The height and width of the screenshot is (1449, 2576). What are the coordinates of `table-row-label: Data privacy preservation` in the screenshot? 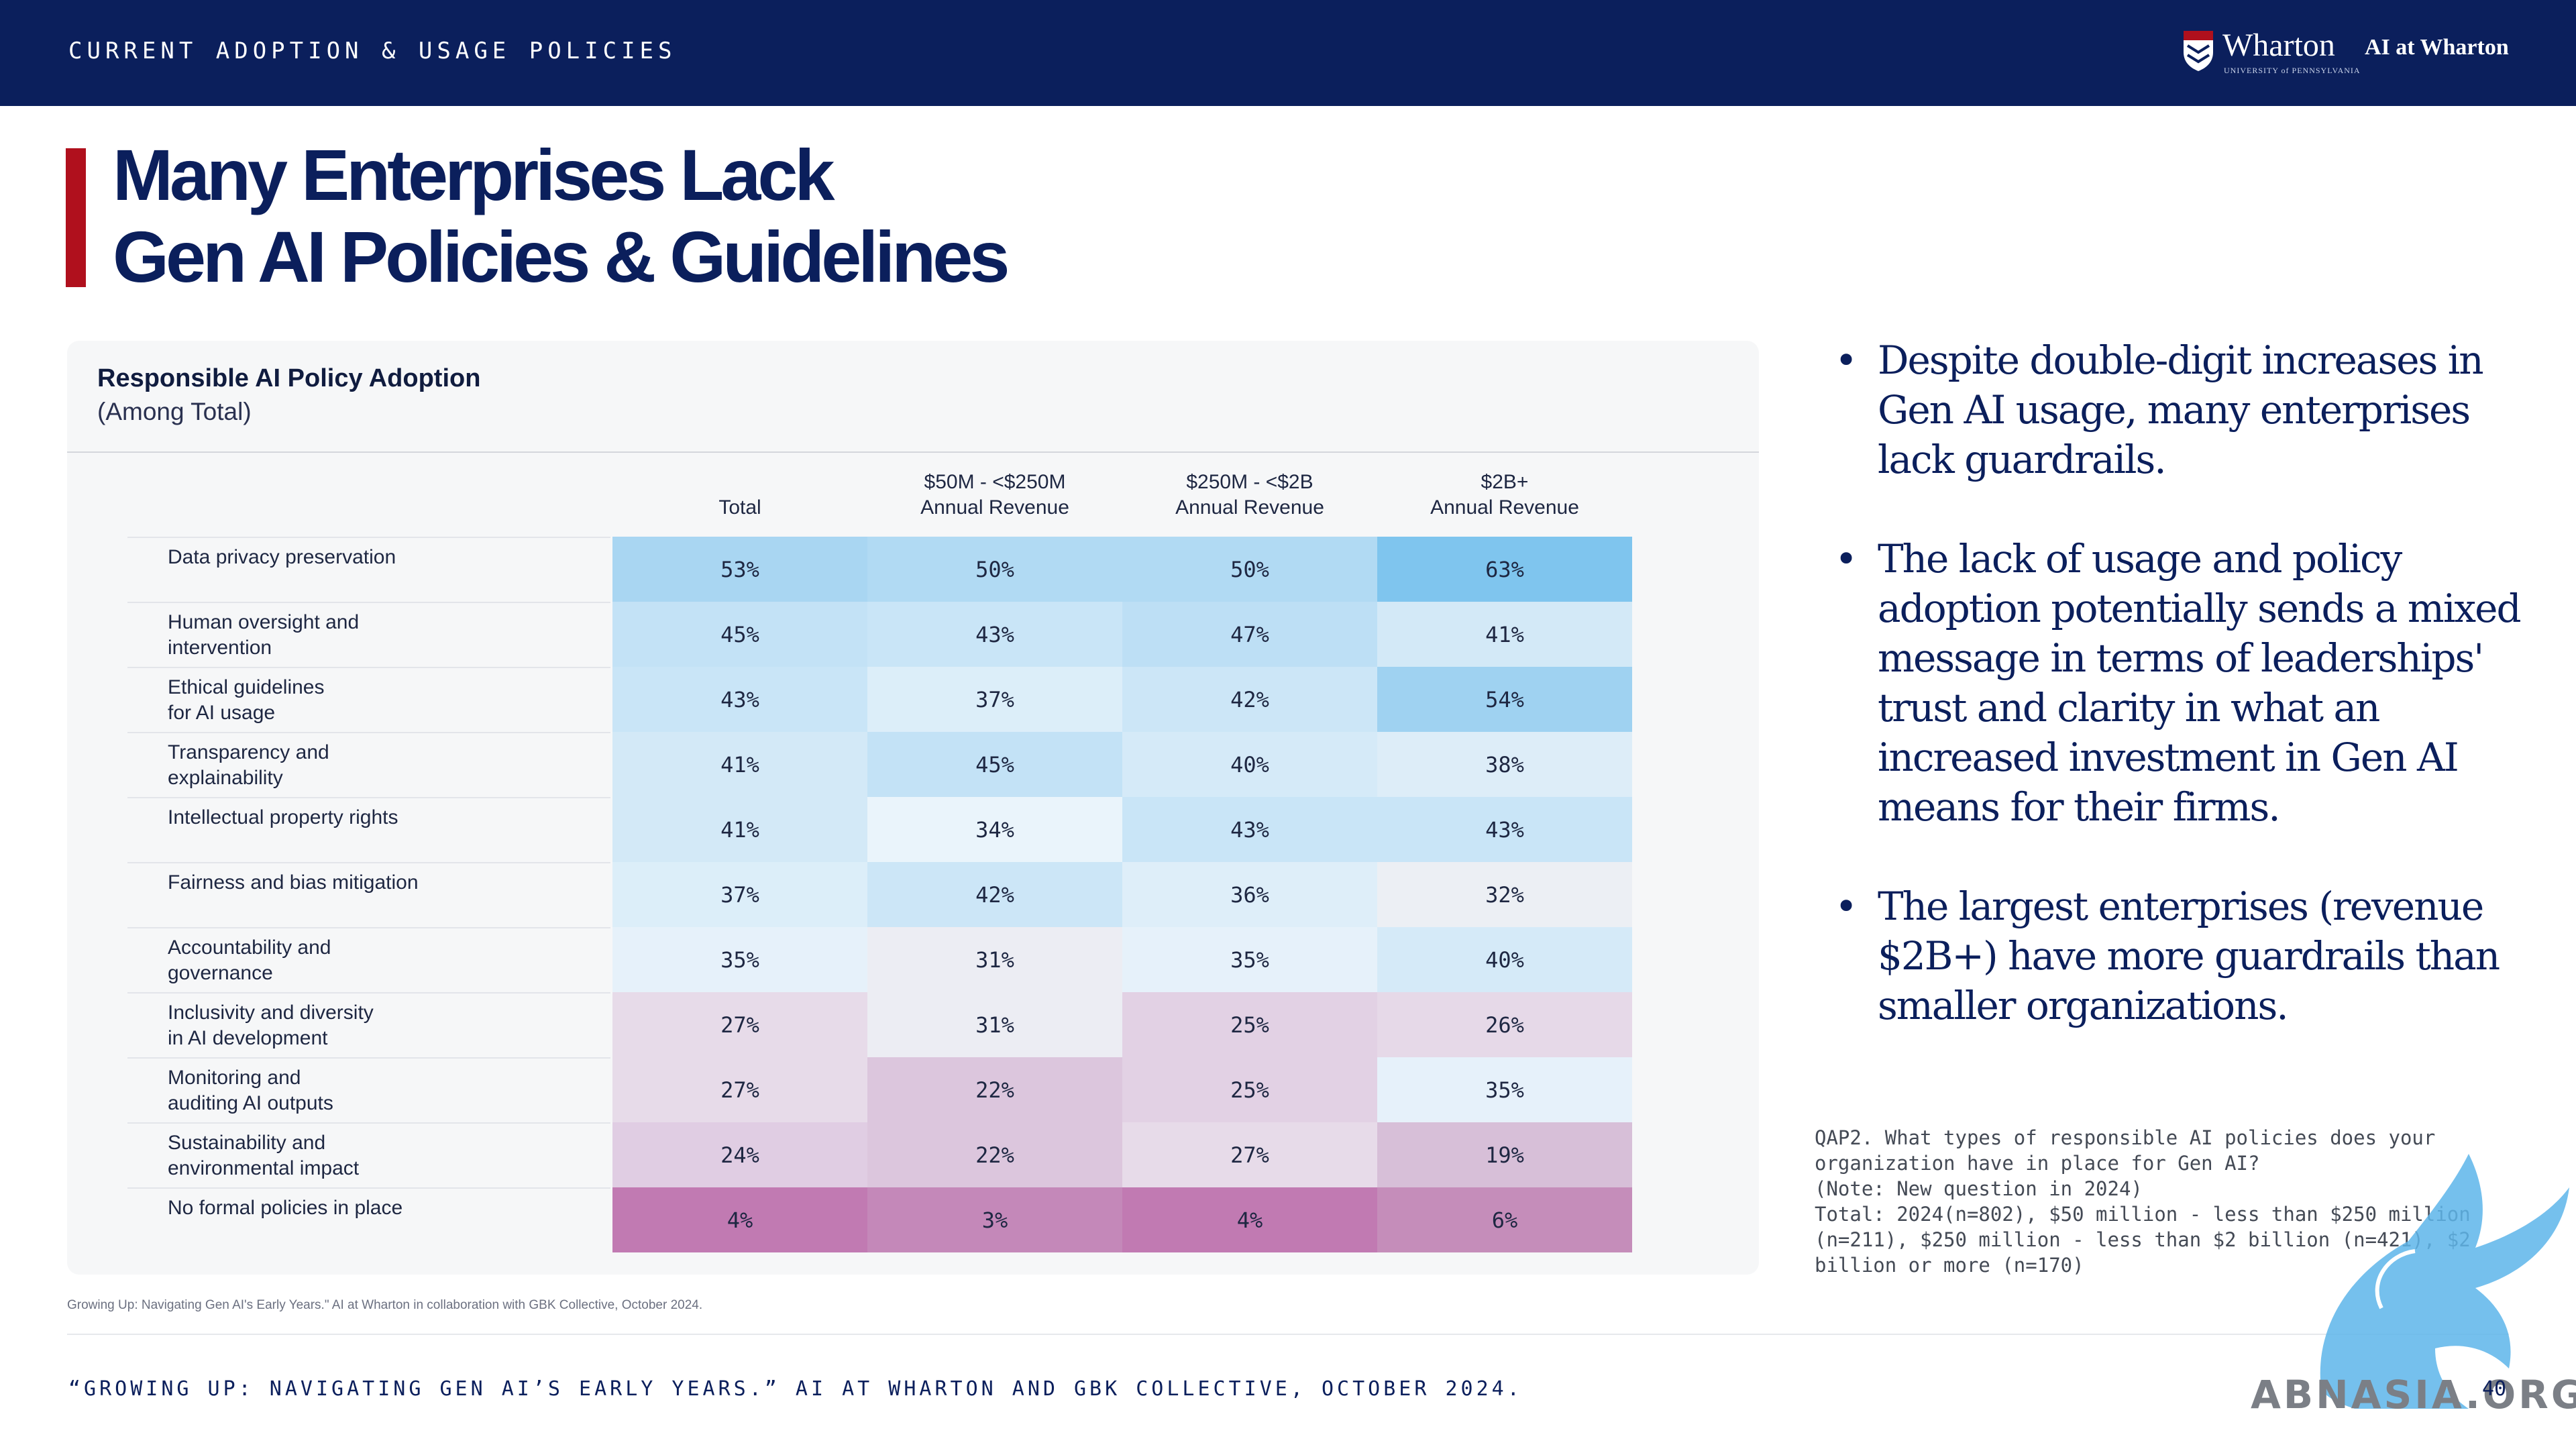 It's located at (368, 570).